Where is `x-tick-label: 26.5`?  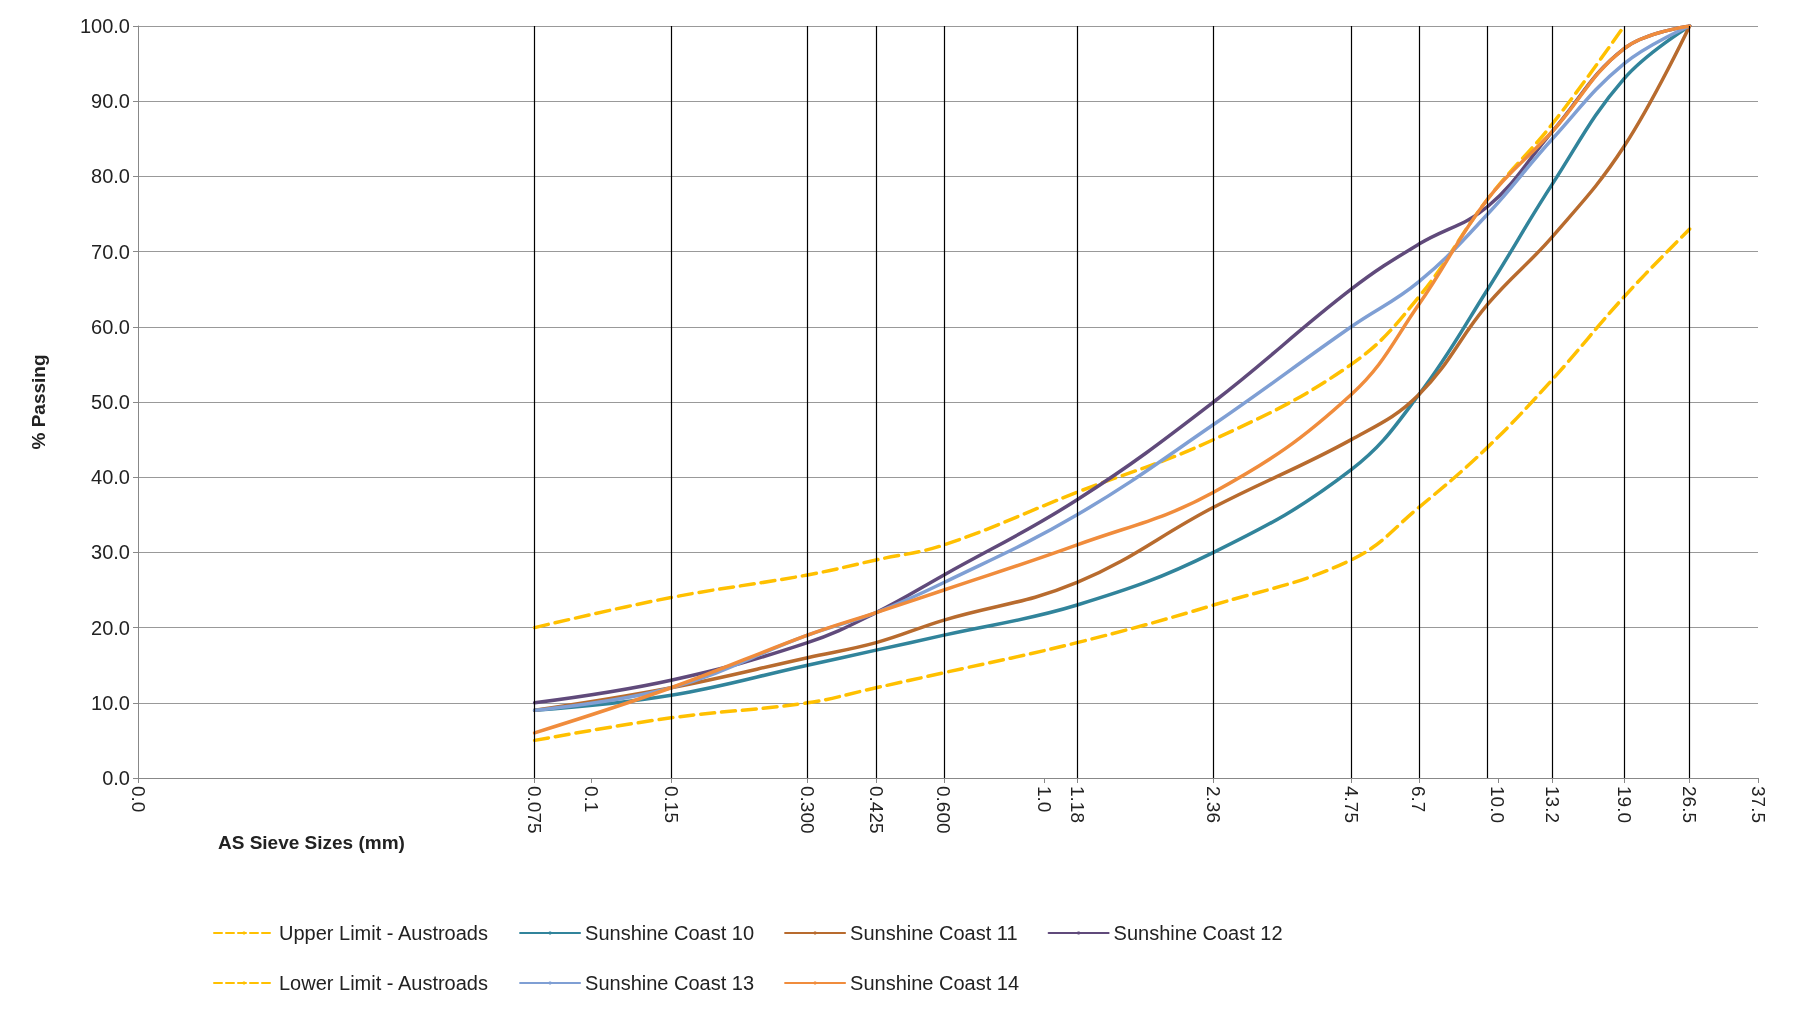 x-tick-label: 26.5 is located at coordinates (1690, 804).